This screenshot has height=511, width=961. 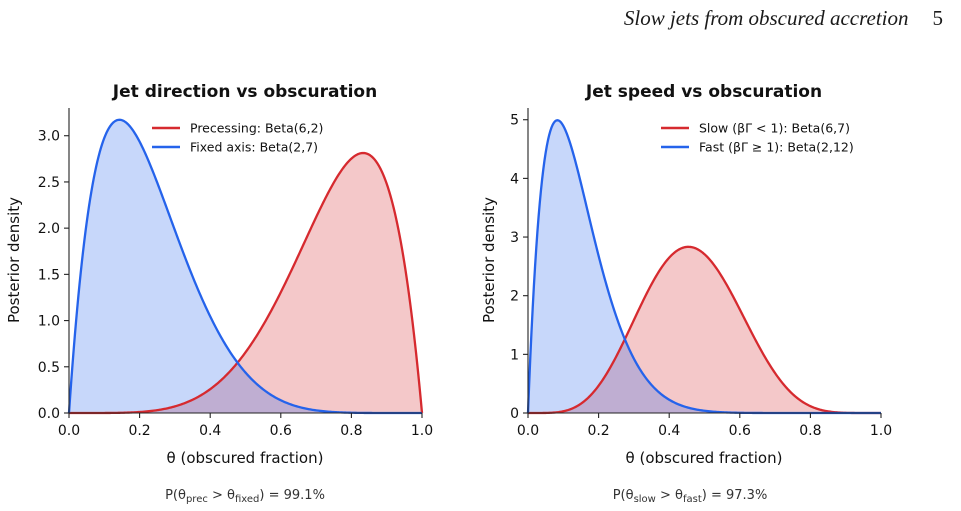 I want to click on y-tick-label: 3.0, so click(x=49, y=137).